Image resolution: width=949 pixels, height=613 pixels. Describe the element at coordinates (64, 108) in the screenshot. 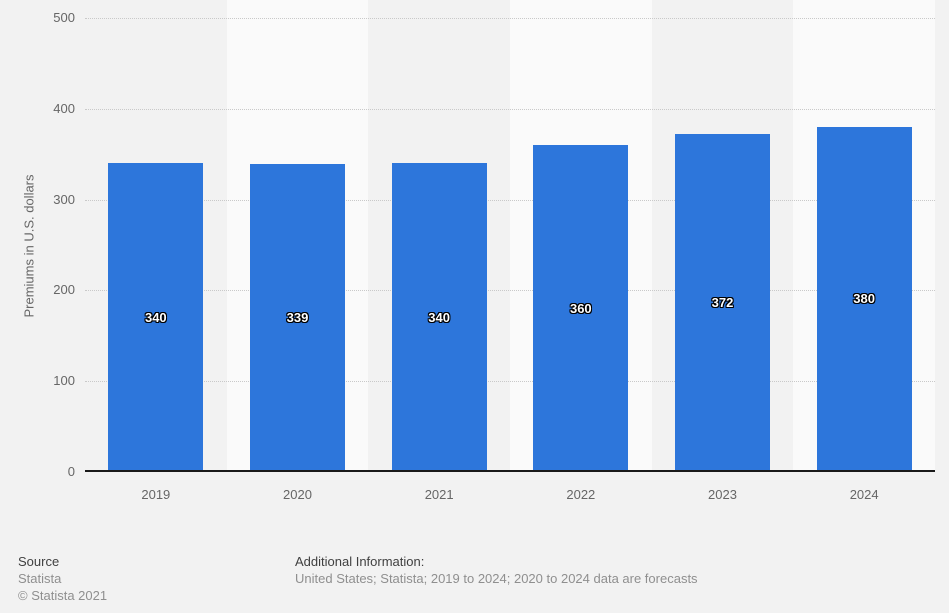

I see `y-tick-label: 400` at that location.